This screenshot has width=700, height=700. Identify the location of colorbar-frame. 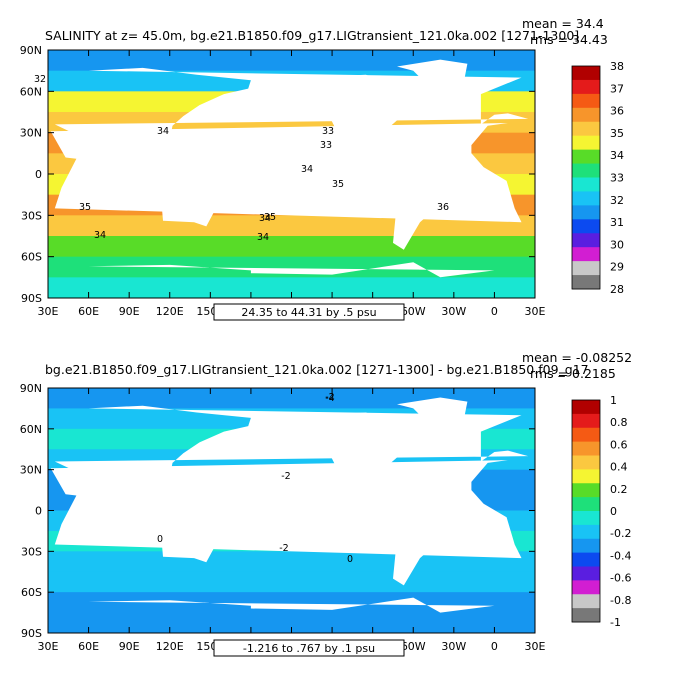
(586, 177).